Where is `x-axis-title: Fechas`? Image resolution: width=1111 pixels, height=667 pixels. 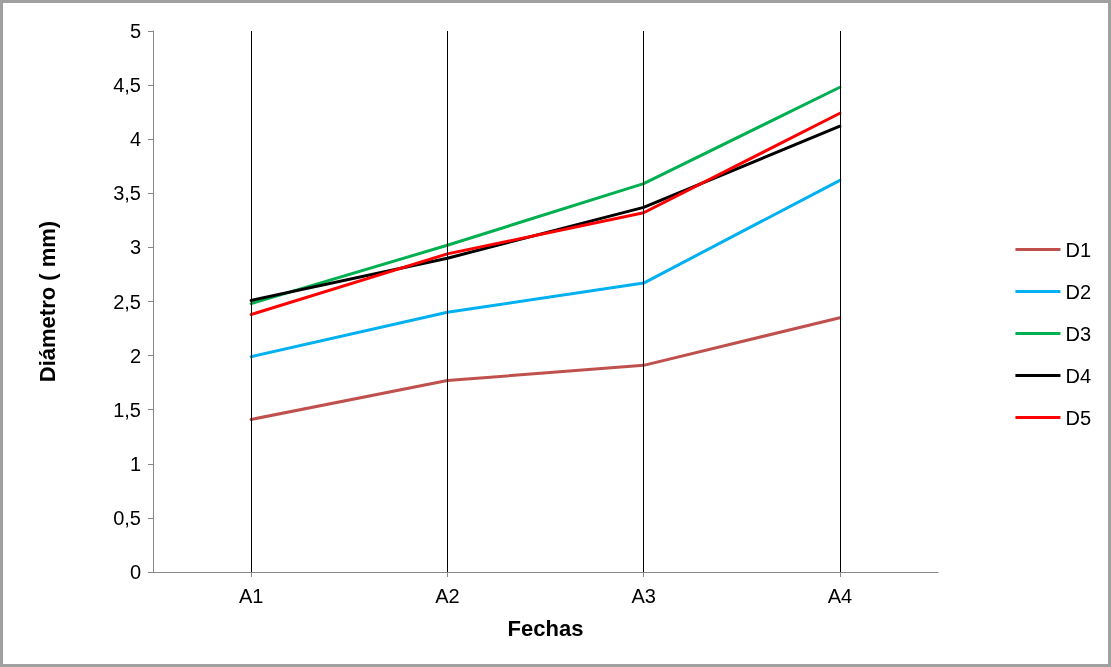 x-axis-title: Fechas is located at coordinates (545, 628).